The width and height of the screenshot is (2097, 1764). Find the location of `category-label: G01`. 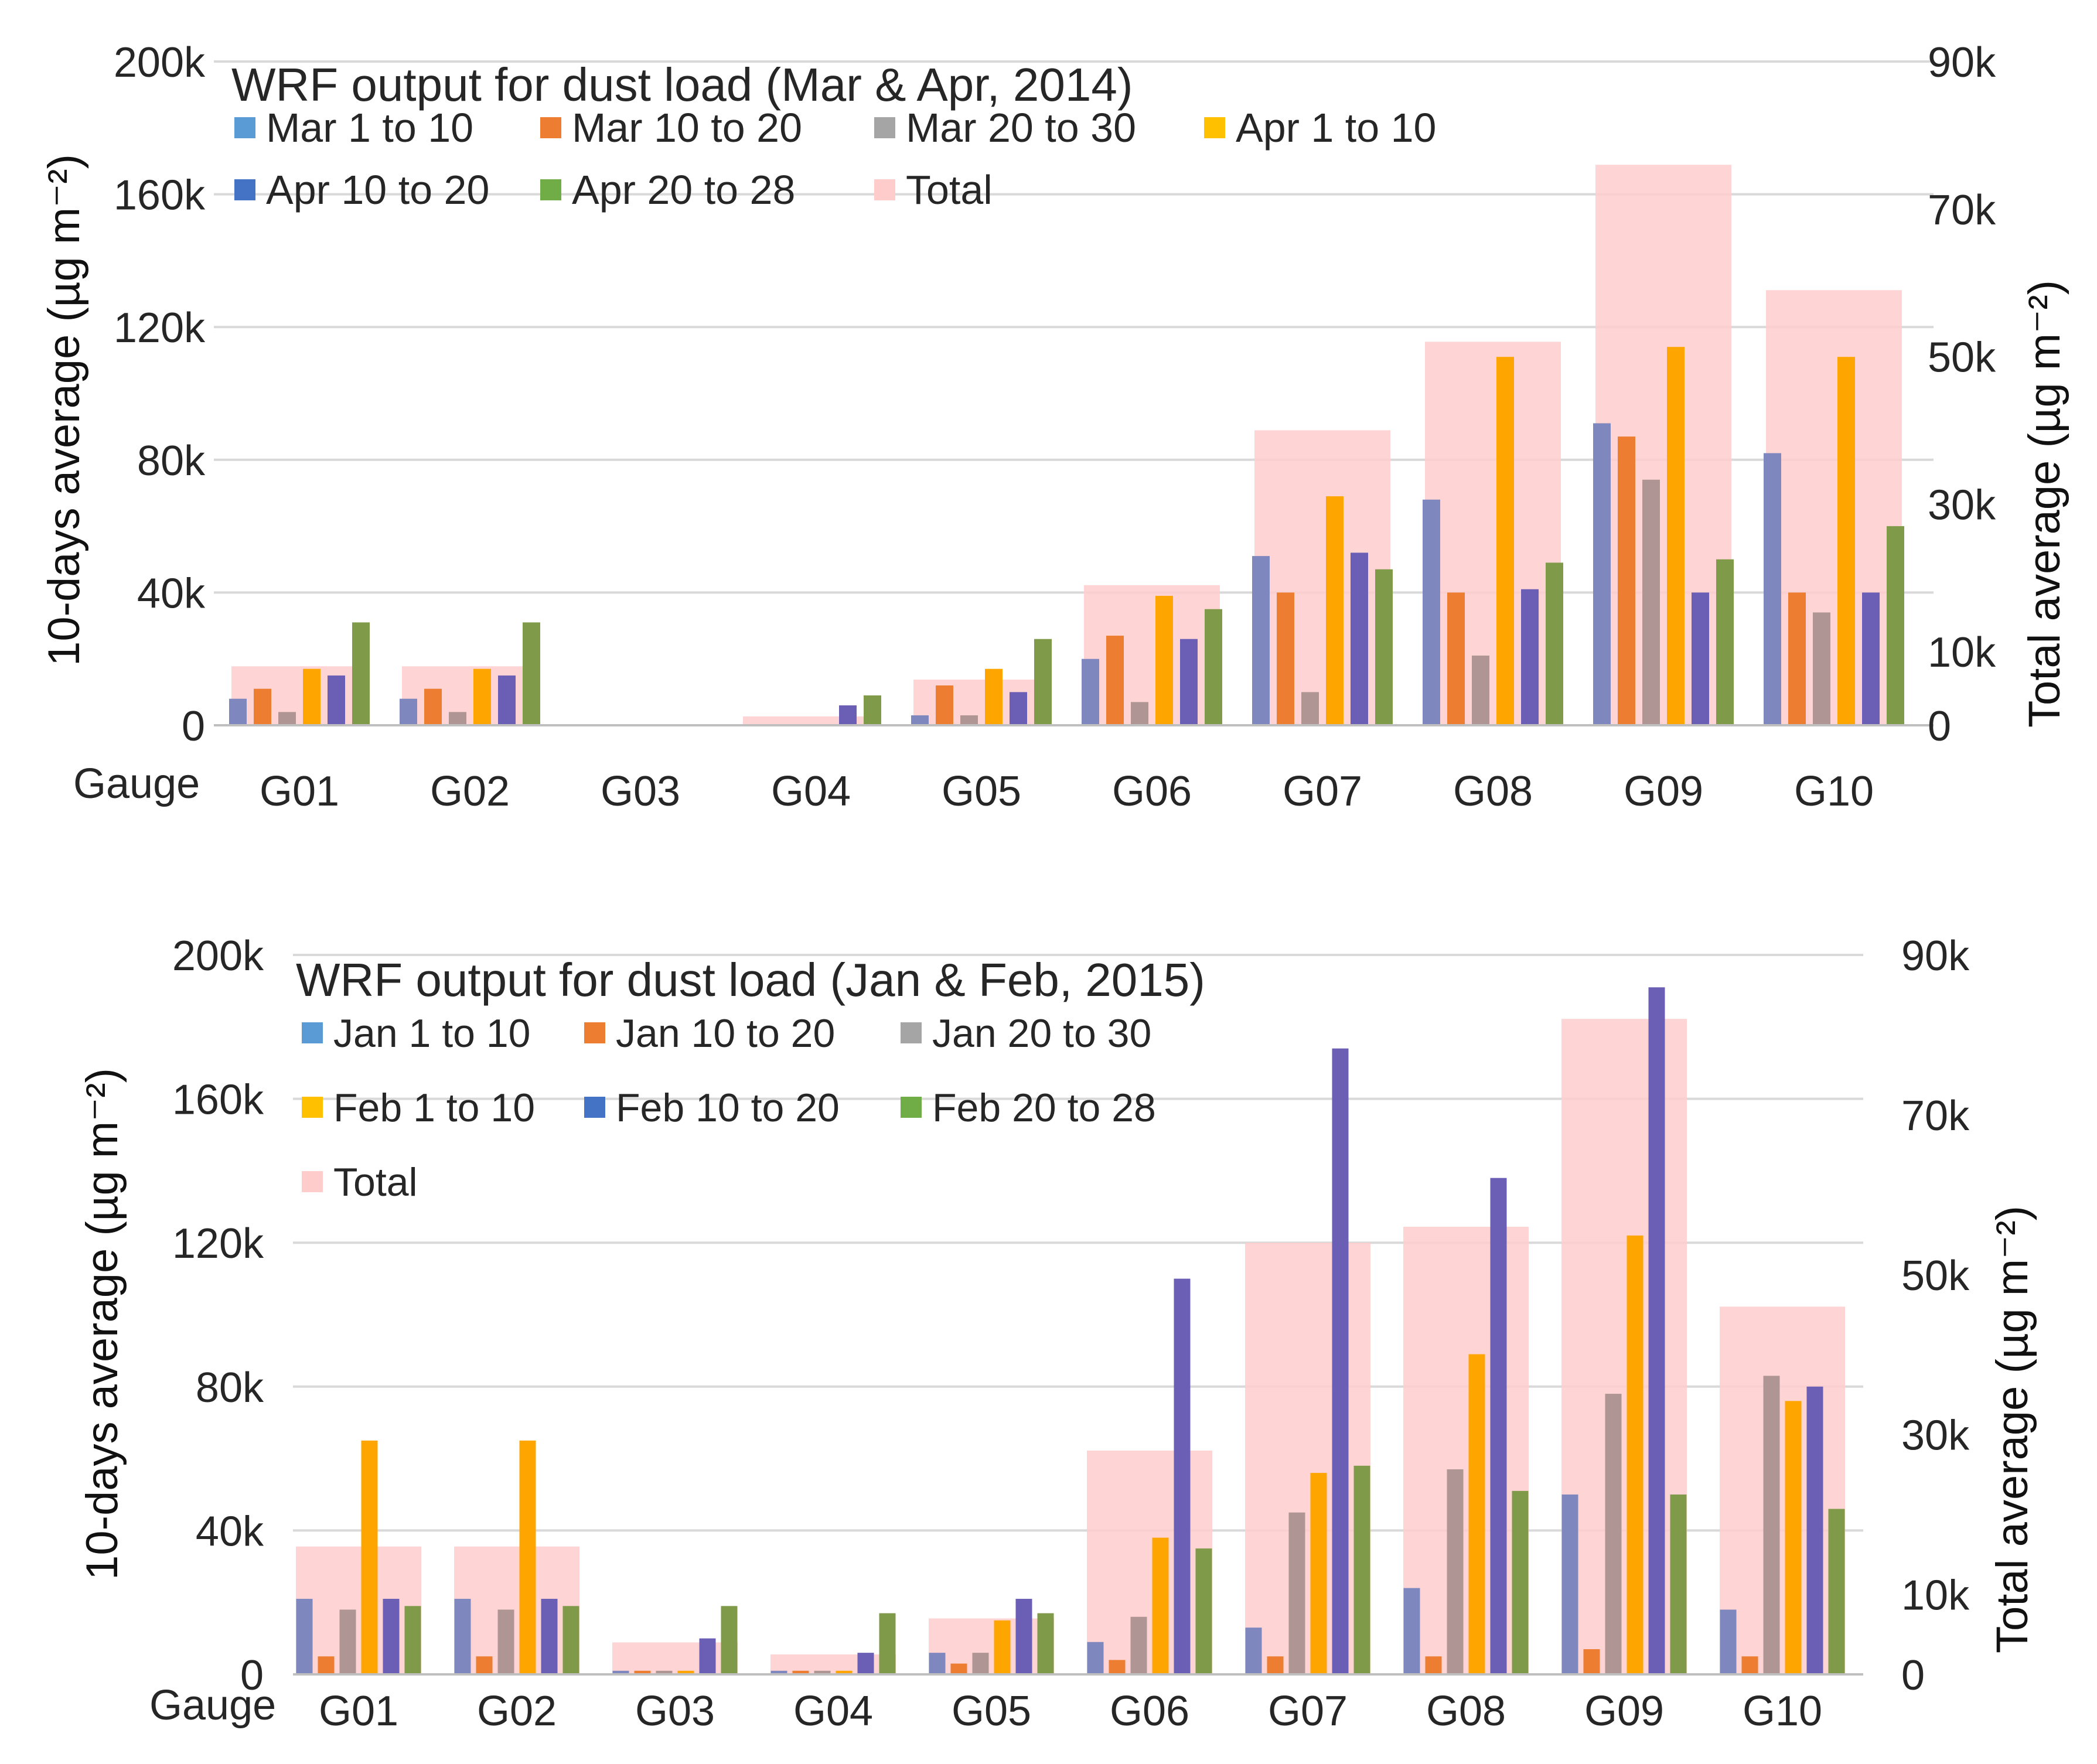

category-label: G01 is located at coordinates (358, 1711).